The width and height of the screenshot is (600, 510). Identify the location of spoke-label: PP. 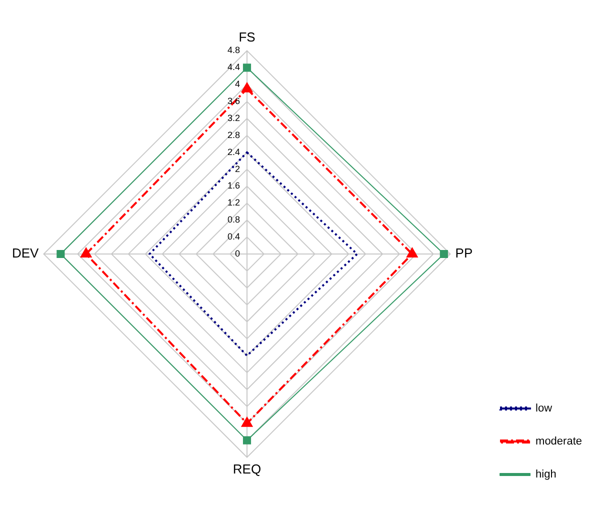
(464, 253).